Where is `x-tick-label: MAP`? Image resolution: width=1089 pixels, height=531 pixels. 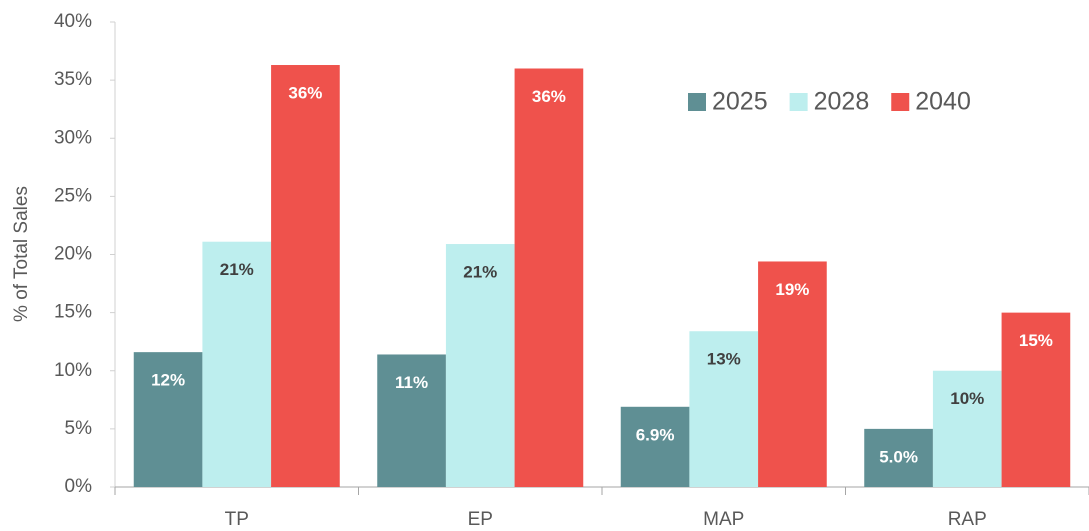 x-tick-label: MAP is located at coordinates (723, 519).